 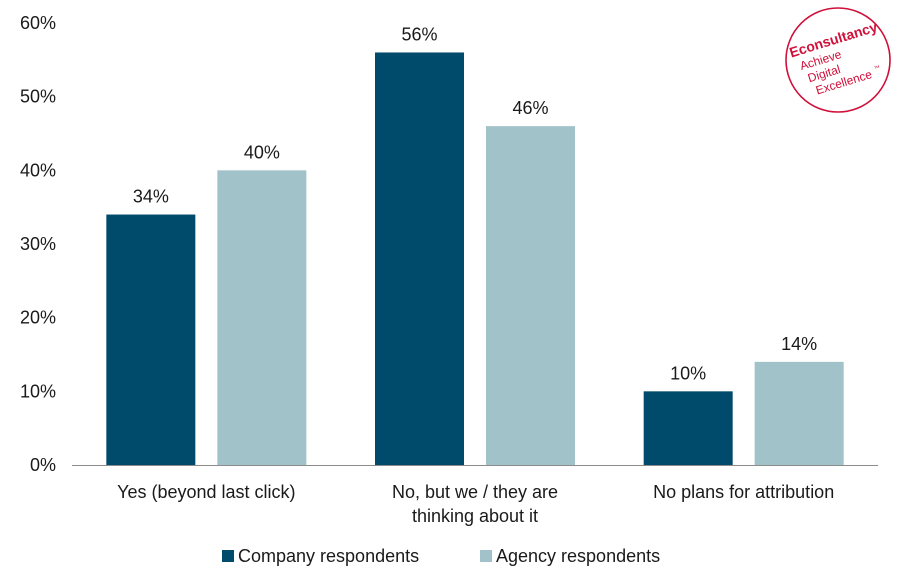 I want to click on y-tick-label: 30%, so click(x=38, y=244).